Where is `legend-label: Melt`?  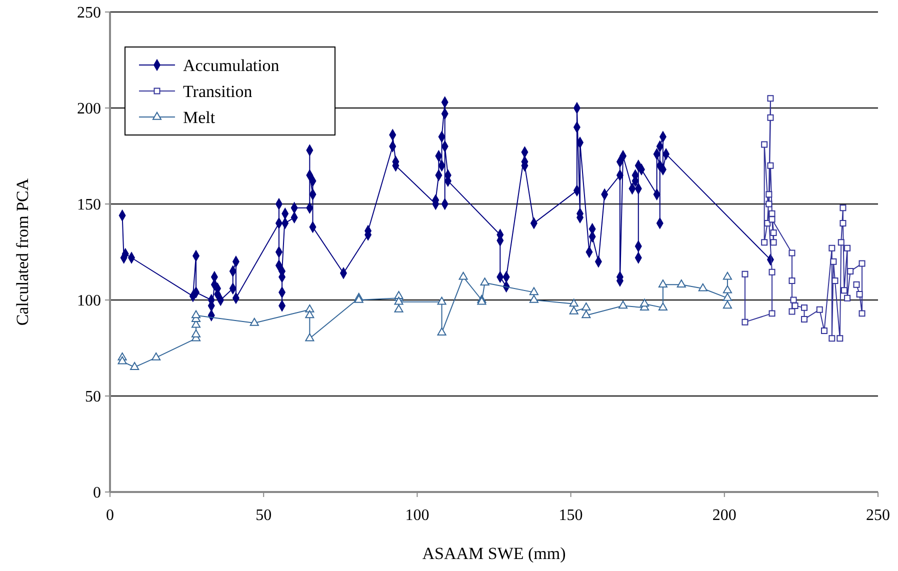 legend-label: Melt is located at coordinates (199, 117).